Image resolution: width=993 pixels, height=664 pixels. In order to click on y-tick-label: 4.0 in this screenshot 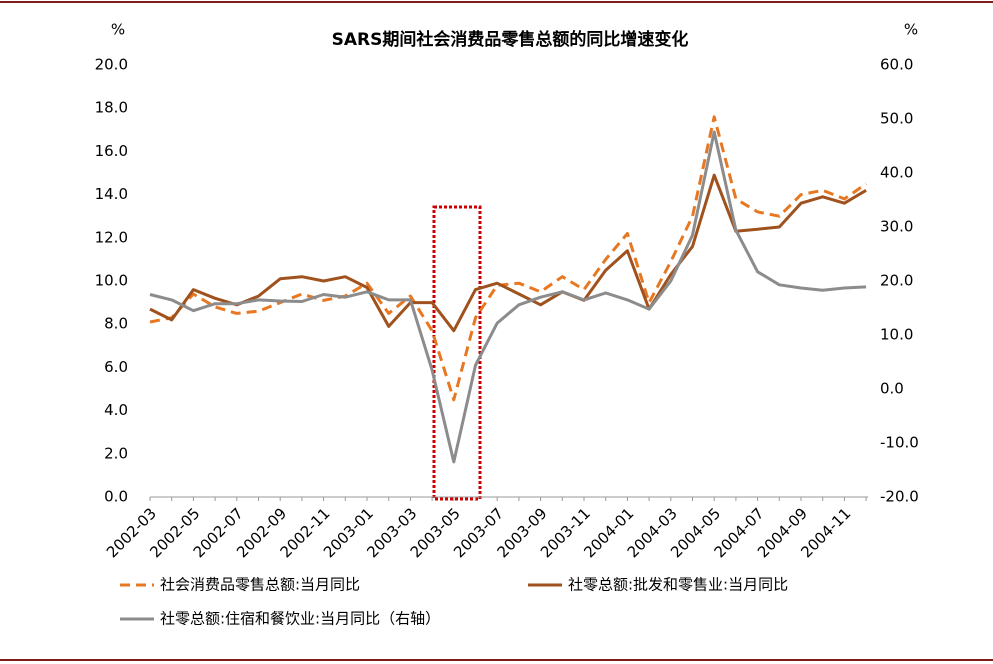, I will do `click(116, 410)`.